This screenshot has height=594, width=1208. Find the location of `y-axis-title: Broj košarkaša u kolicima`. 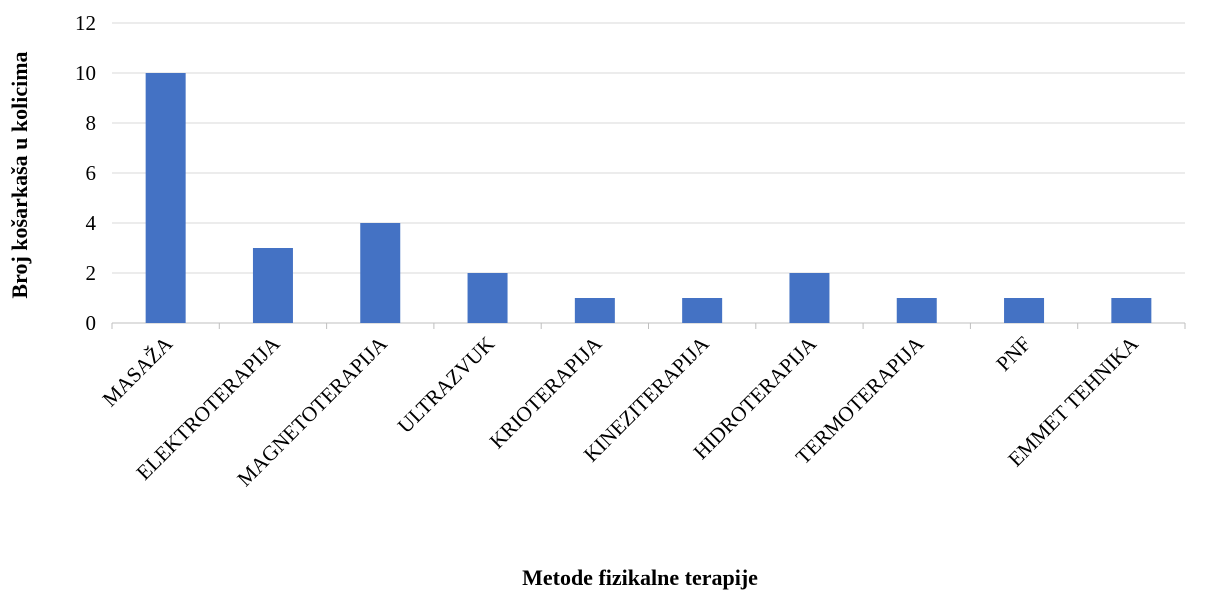

y-axis-title: Broj košarkaša u kolicima is located at coordinates (19, 174).